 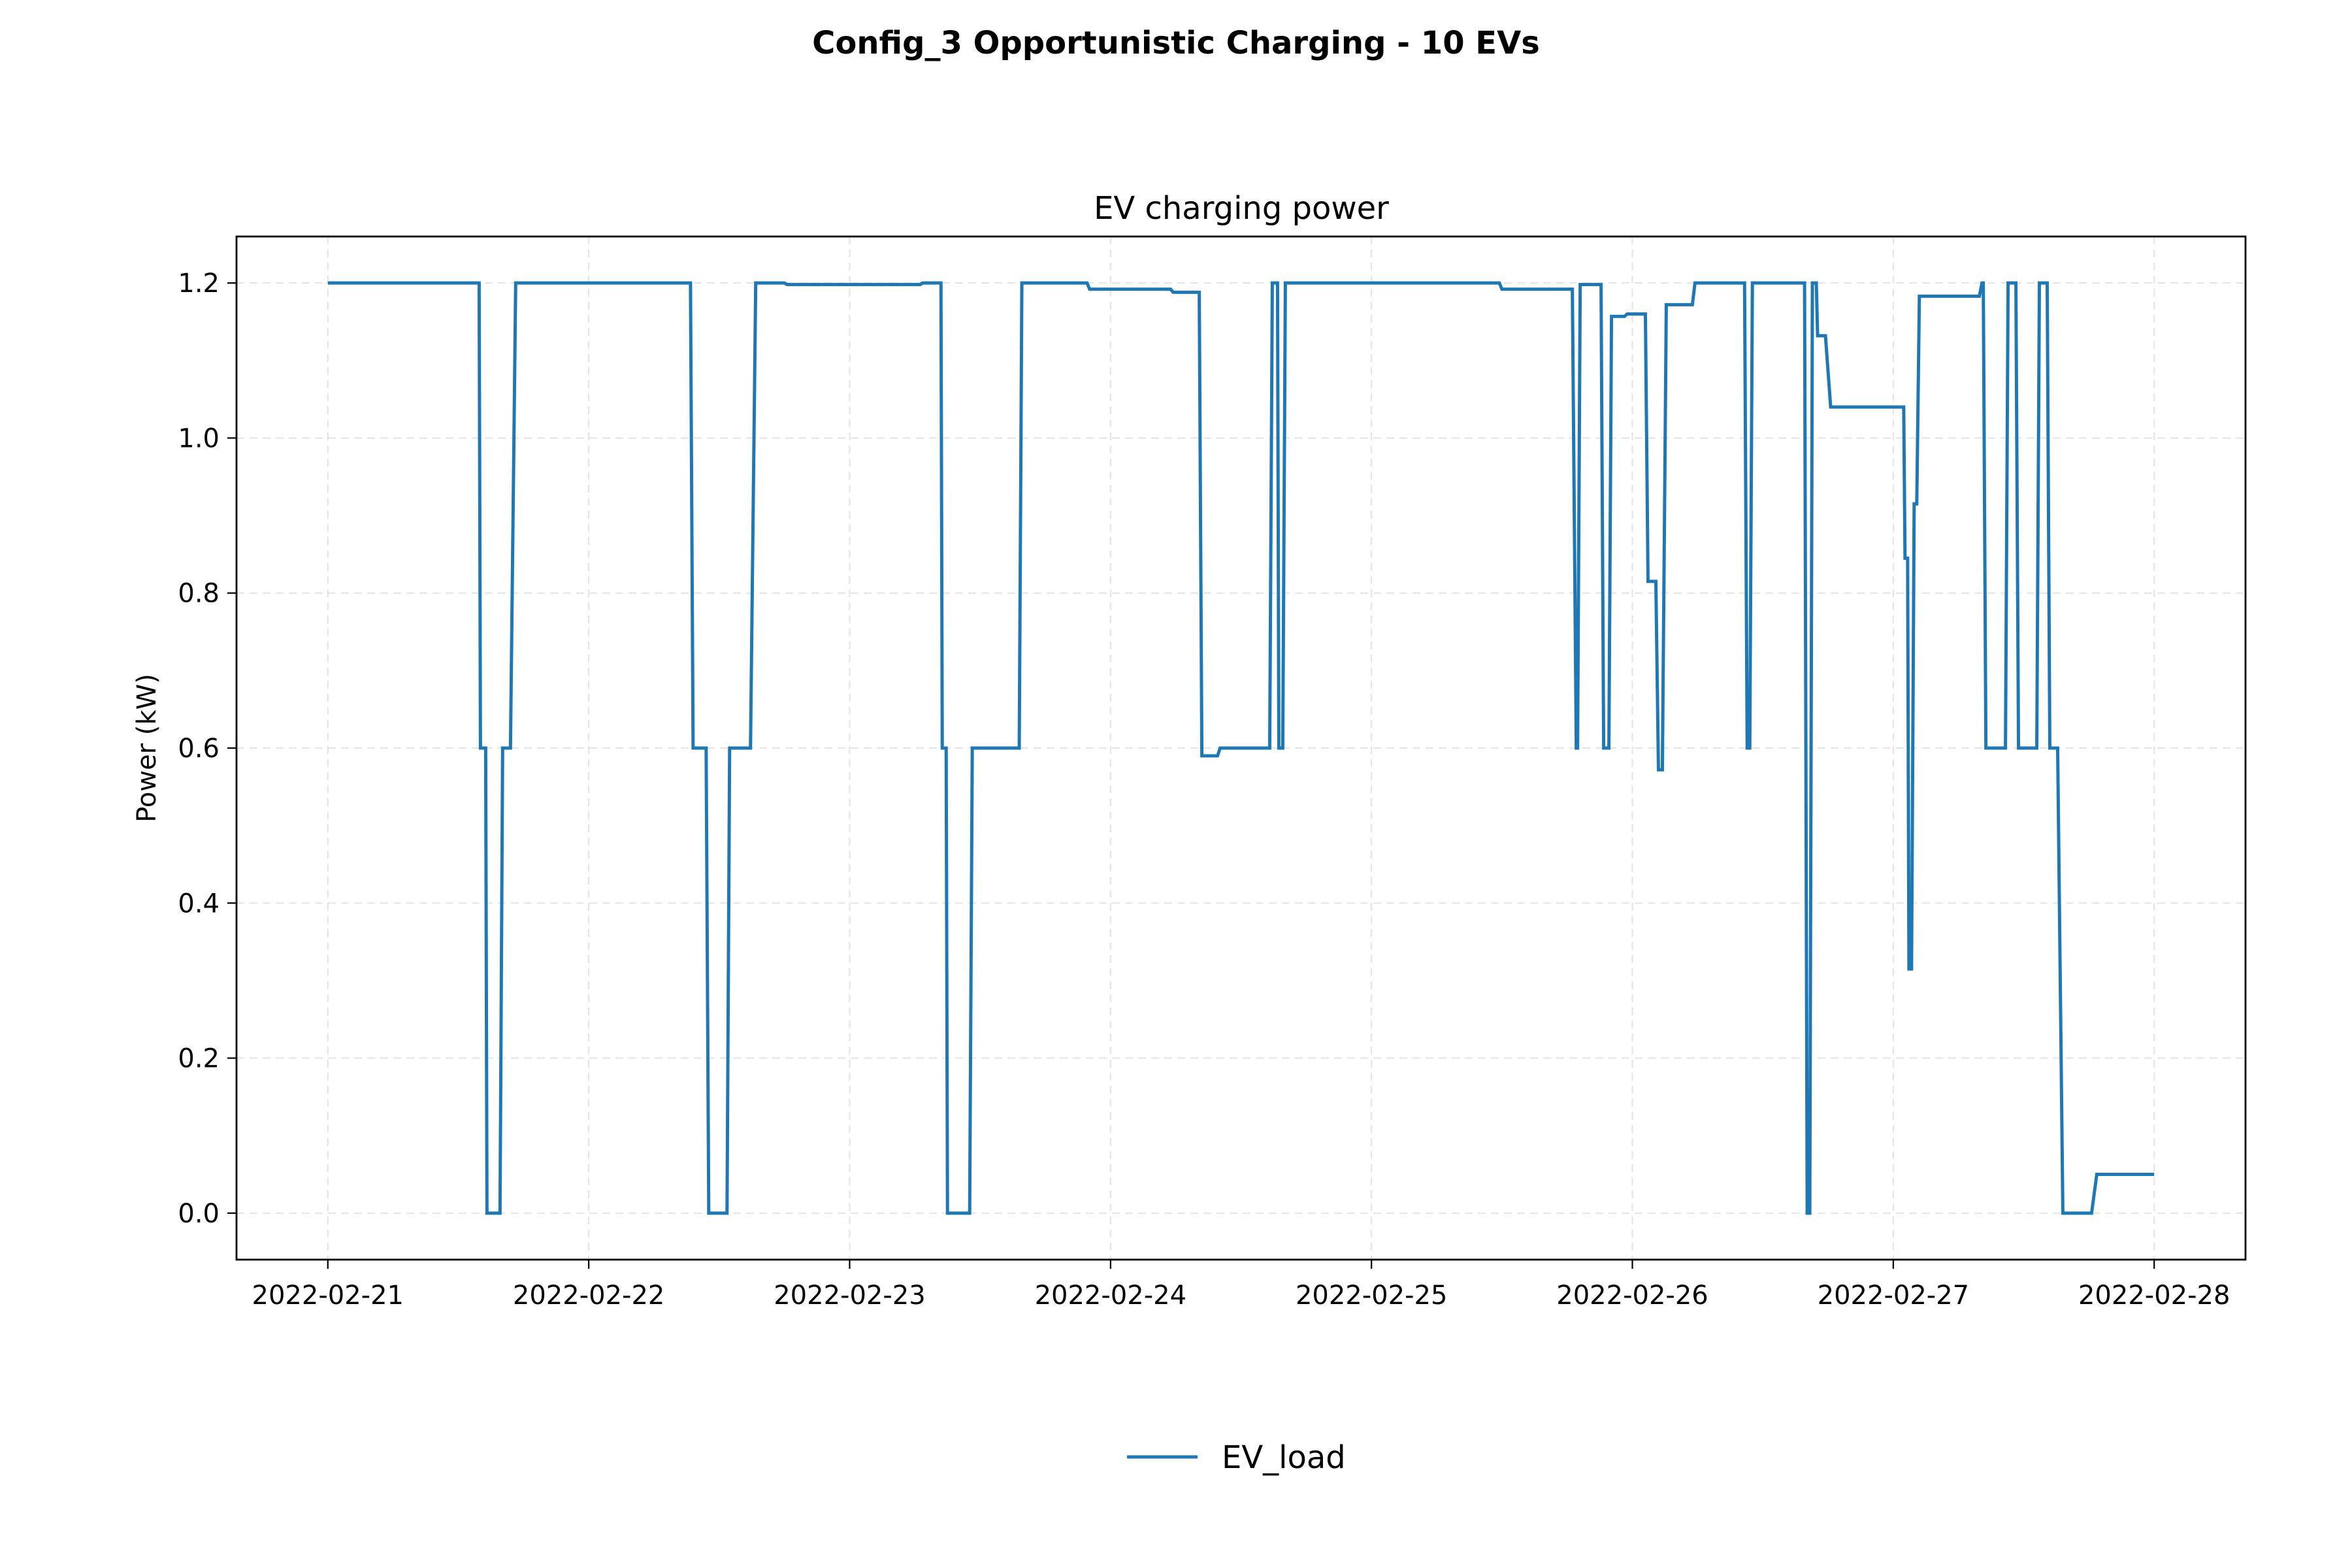 What do you see at coordinates (1284, 1457) in the screenshot?
I see `legend-label-ev-load: EV_load` at bounding box center [1284, 1457].